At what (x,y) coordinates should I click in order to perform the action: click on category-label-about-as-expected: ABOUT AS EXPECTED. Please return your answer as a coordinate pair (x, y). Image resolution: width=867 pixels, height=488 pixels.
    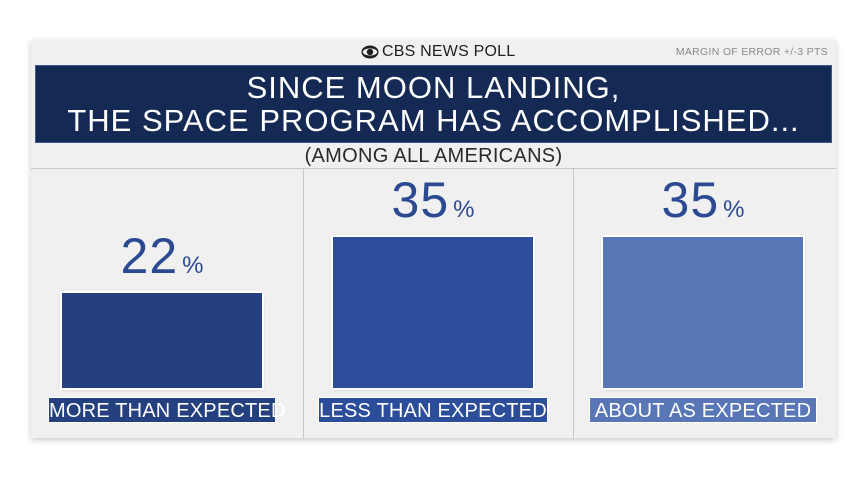
    Looking at the image, I should click on (703, 410).